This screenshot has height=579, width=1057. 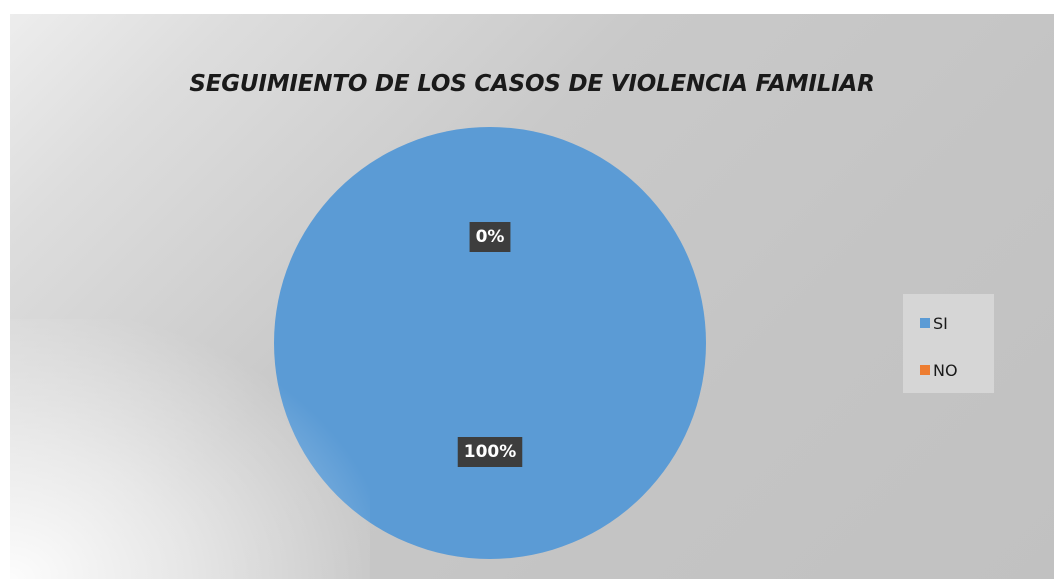 What do you see at coordinates (925, 323) in the screenshot?
I see `legend-swatch-si` at bounding box center [925, 323].